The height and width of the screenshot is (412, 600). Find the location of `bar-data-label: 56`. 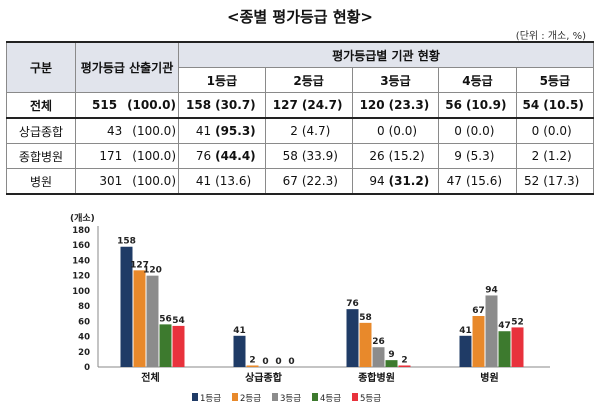

bar-data-label: 56 is located at coordinates (165, 319).